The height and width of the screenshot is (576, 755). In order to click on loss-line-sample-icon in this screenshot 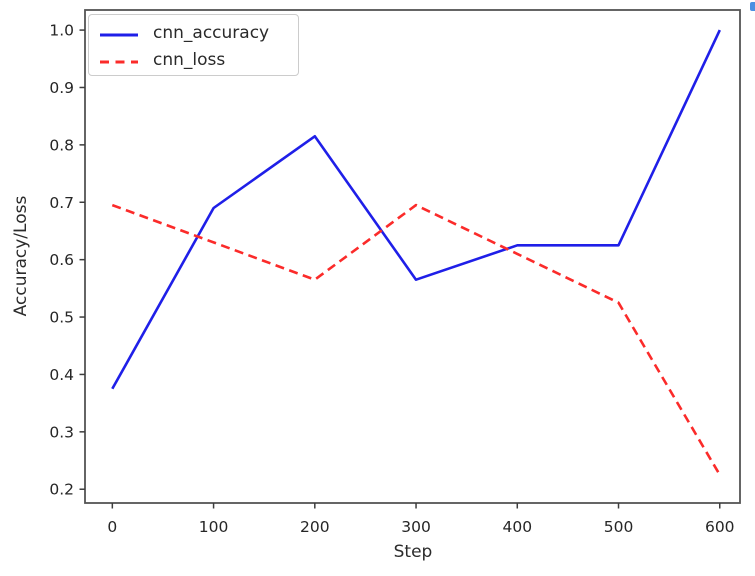, I will do `click(119, 61)`.